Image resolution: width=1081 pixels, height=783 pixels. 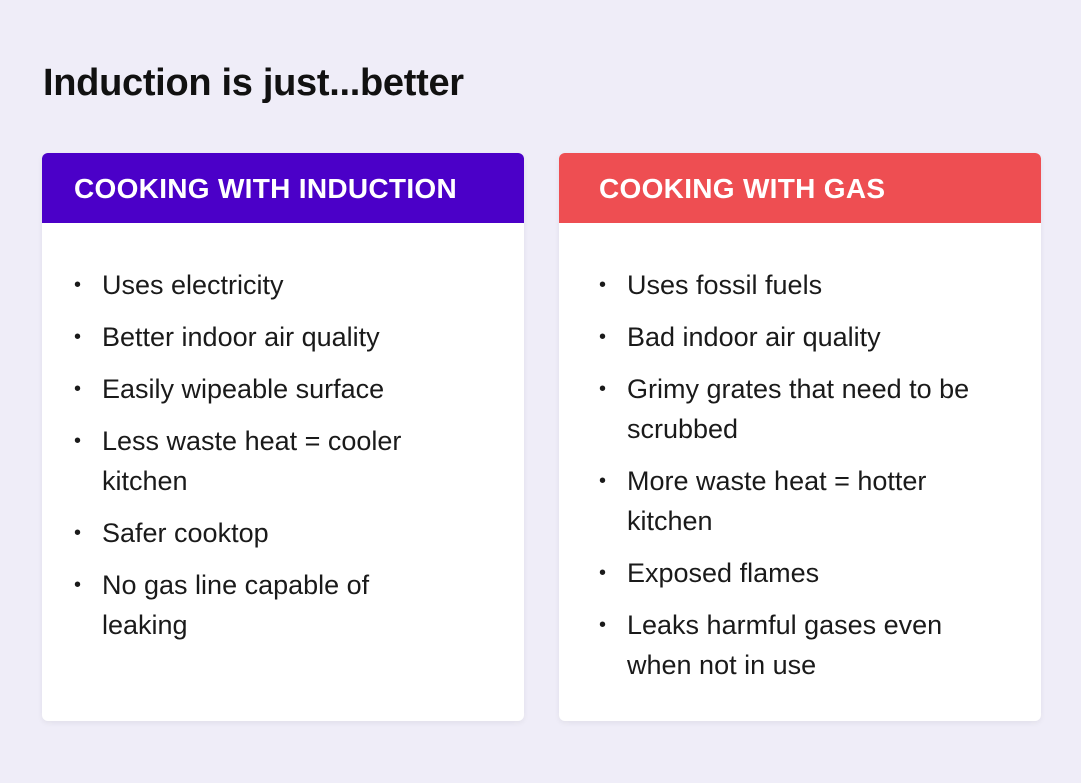 What do you see at coordinates (279, 337) in the screenshot?
I see `list-item: Better indoor air quality` at bounding box center [279, 337].